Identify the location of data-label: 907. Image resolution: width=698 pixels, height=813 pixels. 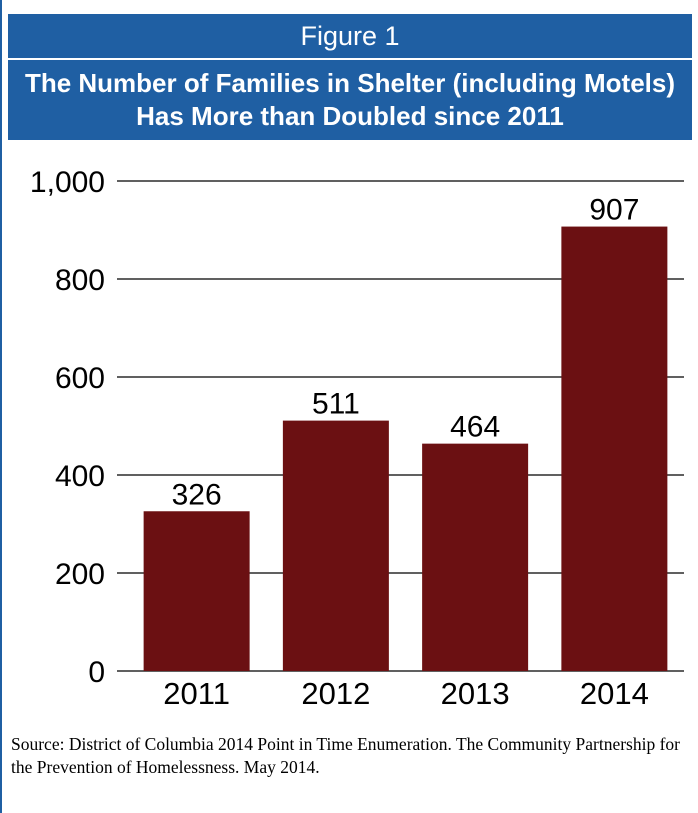
(614, 210).